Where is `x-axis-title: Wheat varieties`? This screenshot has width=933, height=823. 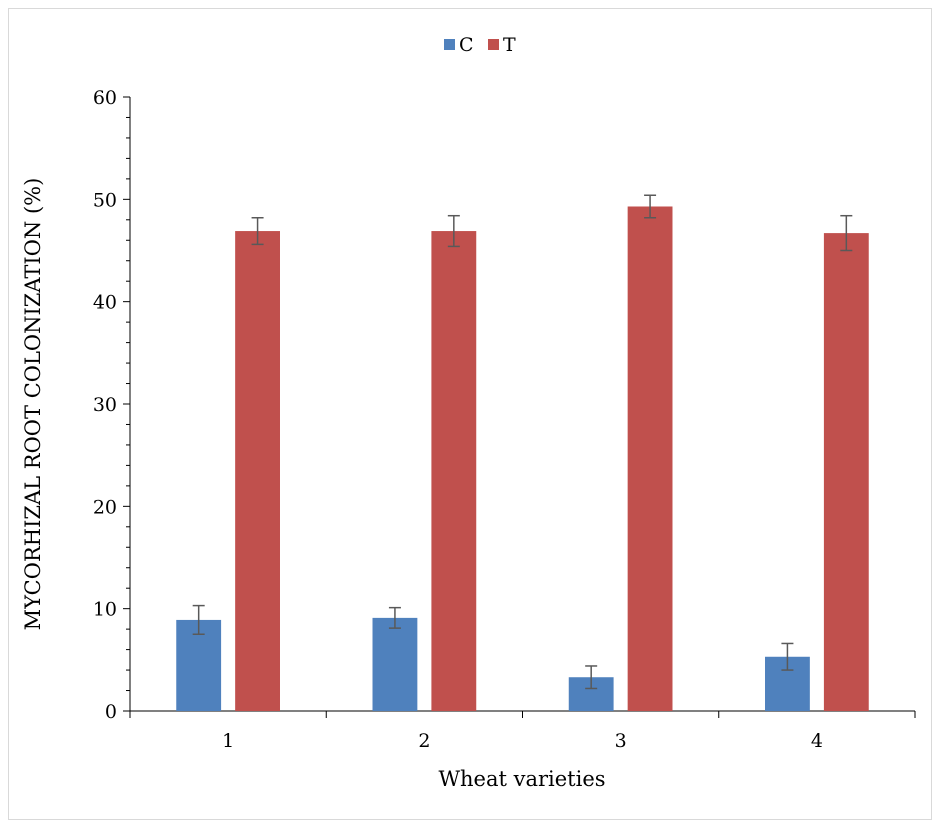 x-axis-title: Wheat varieties is located at coordinates (521, 779).